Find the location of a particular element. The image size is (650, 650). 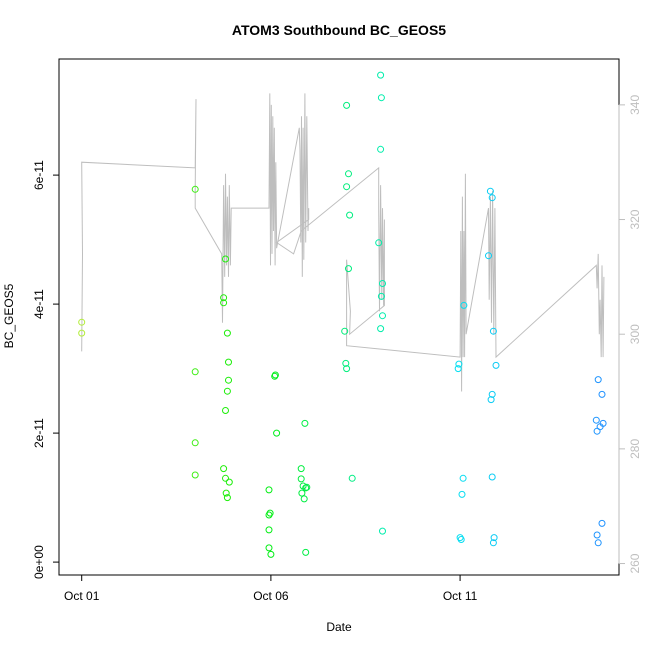

y2-tick-label: 280 is located at coordinates (635, 449).